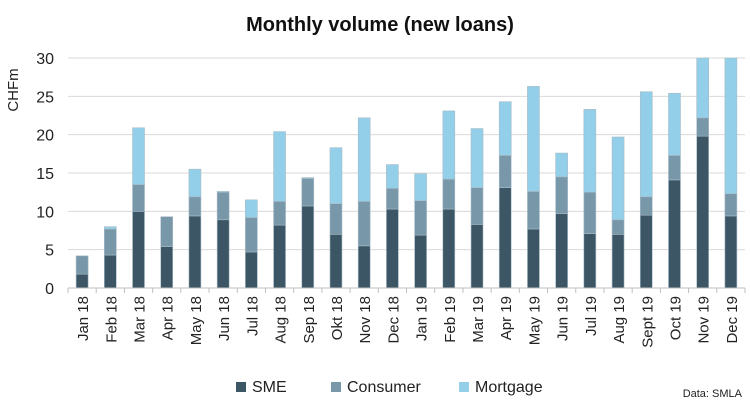  What do you see at coordinates (45, 136) in the screenshot?
I see `y-tick-label: 20` at bounding box center [45, 136].